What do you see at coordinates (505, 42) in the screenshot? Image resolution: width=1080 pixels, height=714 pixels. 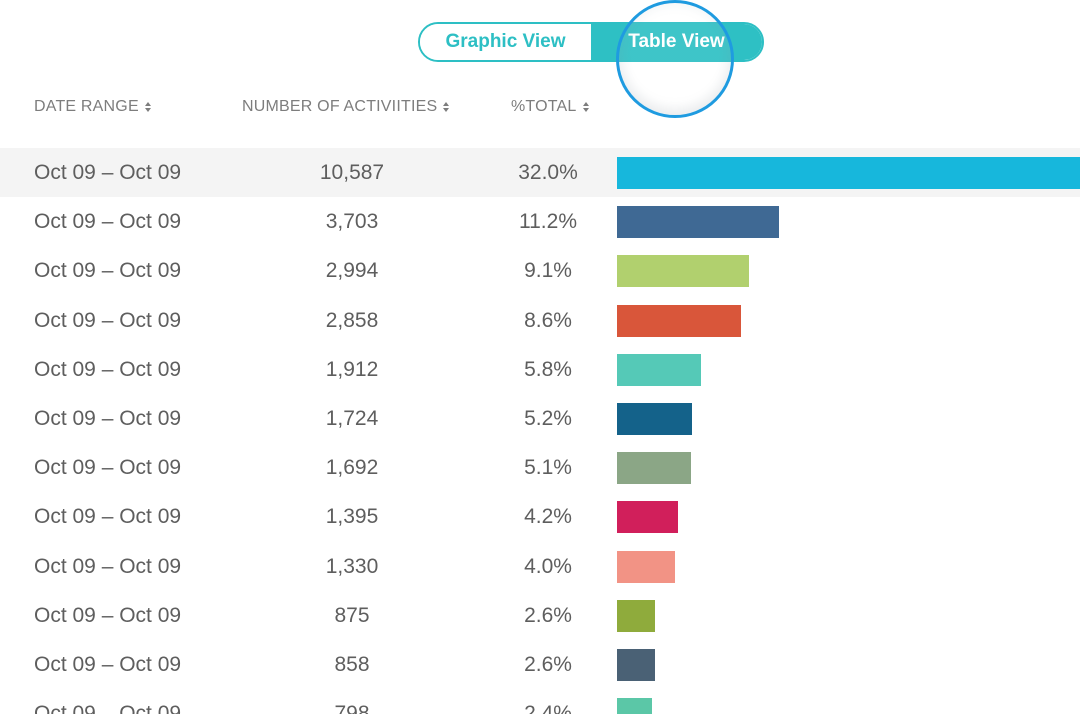 I see `graphic-view-button: Graphic View` at bounding box center [505, 42].